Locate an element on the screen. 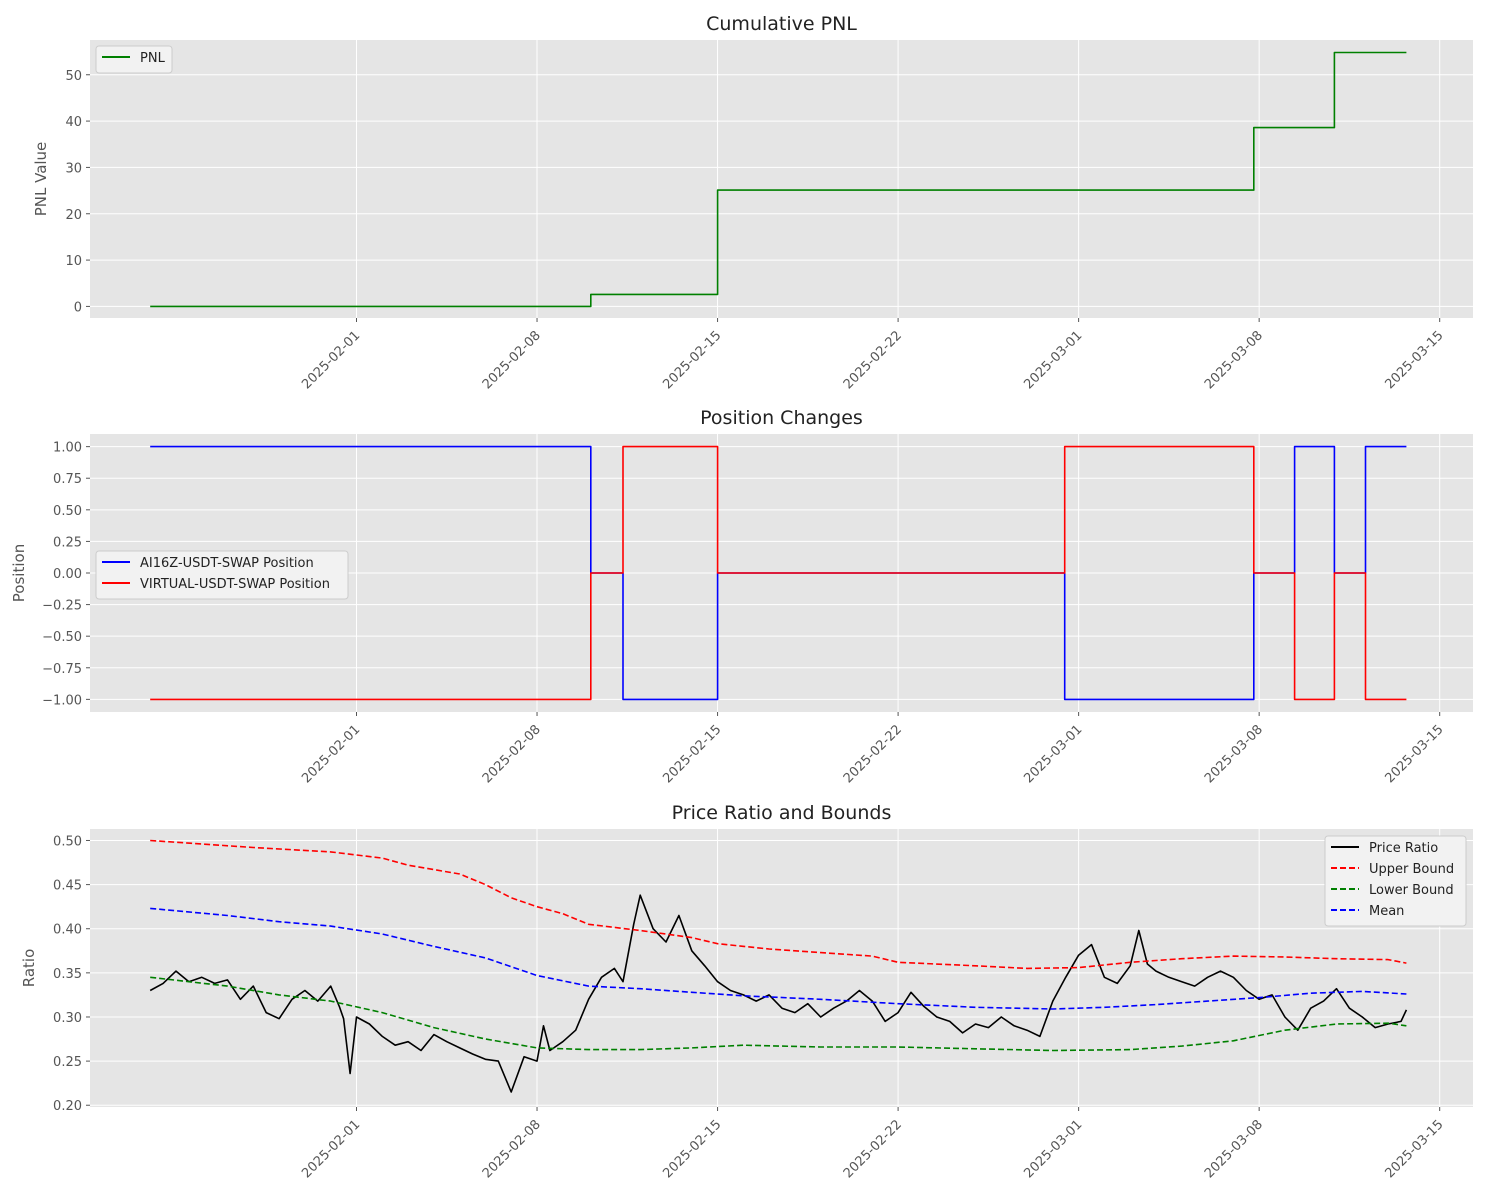  y-tick-label: −0.75 is located at coordinates (62, 669).